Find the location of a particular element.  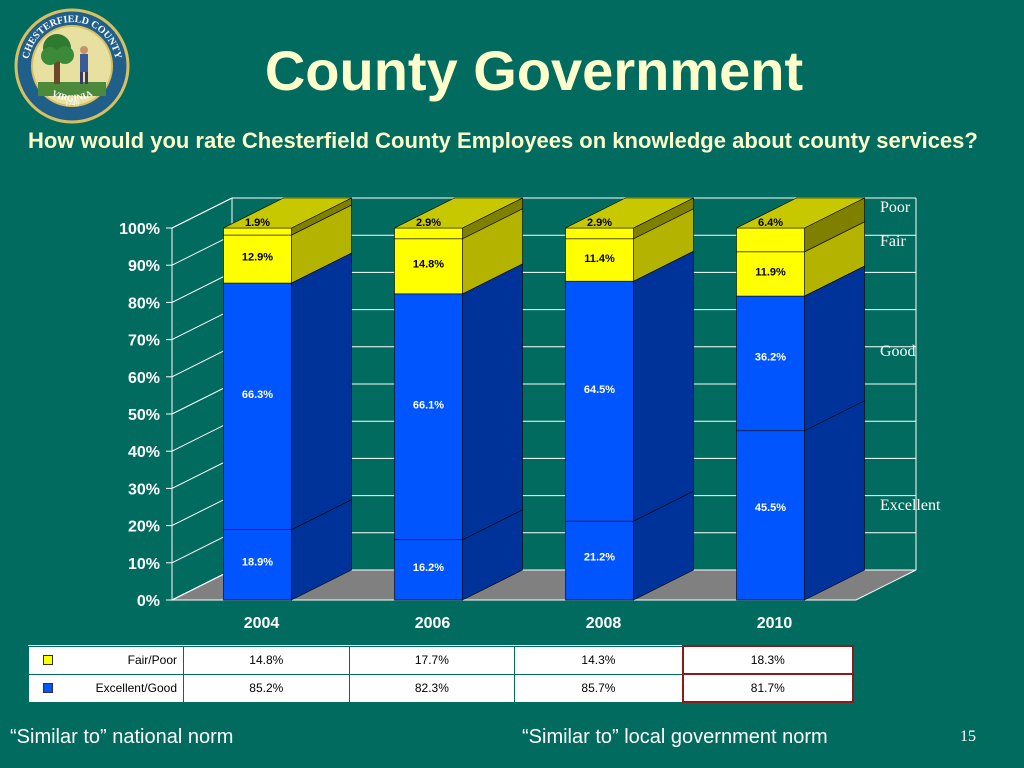

bar-fair-2008 is located at coordinates (599, 260).